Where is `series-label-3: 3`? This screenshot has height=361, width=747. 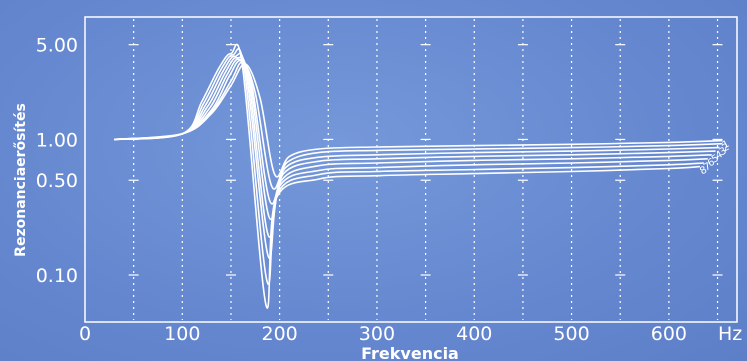
series-label-3: 3 is located at coordinates (723, 152).